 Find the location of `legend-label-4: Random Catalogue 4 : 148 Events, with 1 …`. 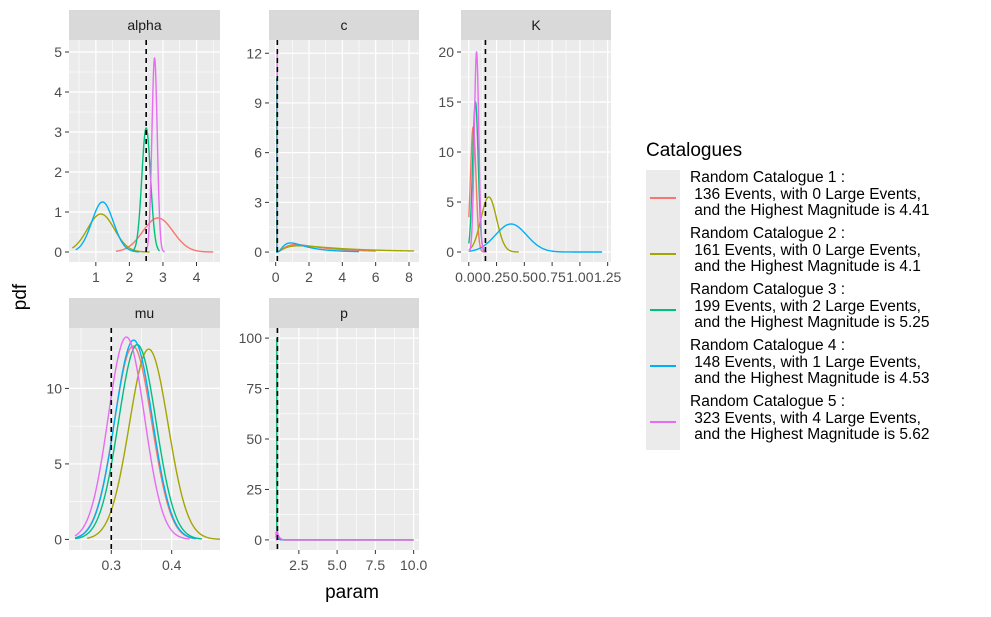

legend-label-4: Random Catalogue 4 : 148 Events, with 1 … is located at coordinates (810, 363).